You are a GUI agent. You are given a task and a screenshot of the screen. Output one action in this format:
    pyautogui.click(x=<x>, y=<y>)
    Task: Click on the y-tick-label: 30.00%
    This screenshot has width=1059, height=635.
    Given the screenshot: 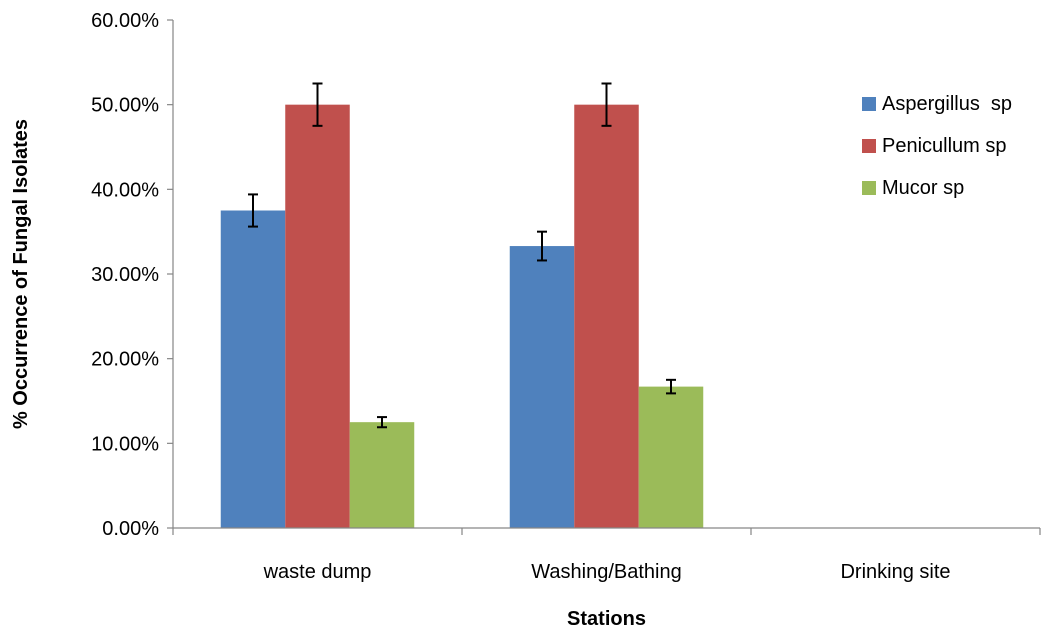 What is the action you would take?
    pyautogui.click(x=125, y=275)
    